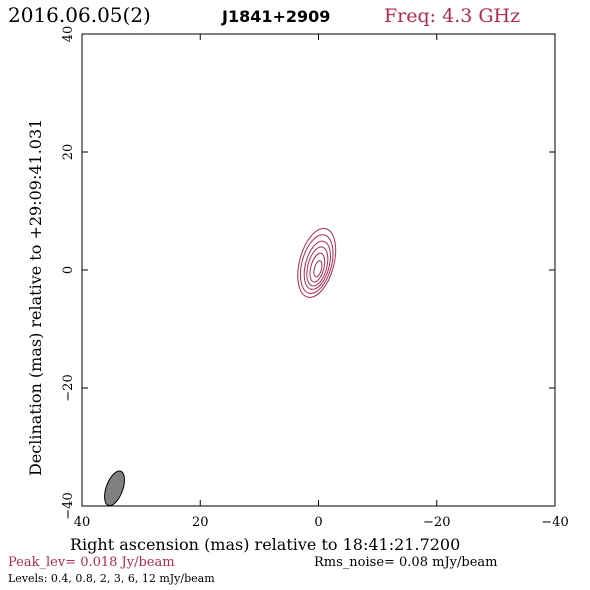 This screenshot has height=590, width=590. I want to click on x-tick-label: 20, so click(200, 522).